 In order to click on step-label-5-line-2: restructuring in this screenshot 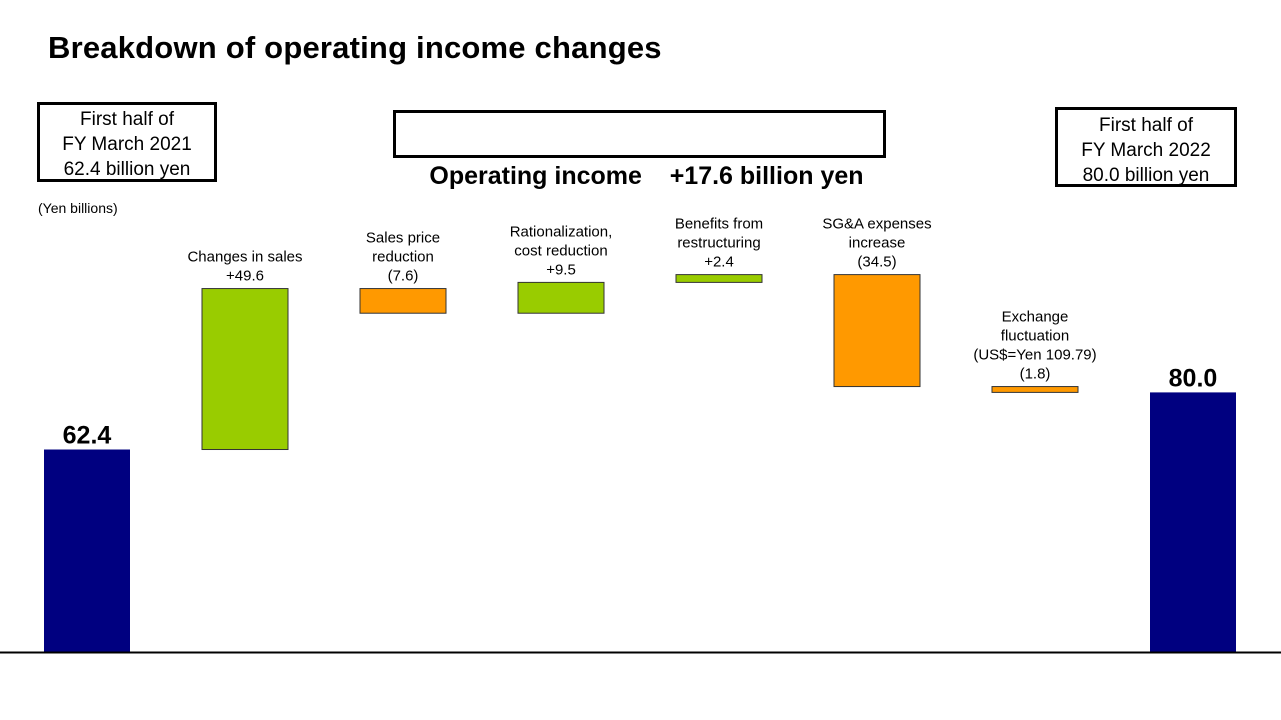, I will do `click(718, 243)`.